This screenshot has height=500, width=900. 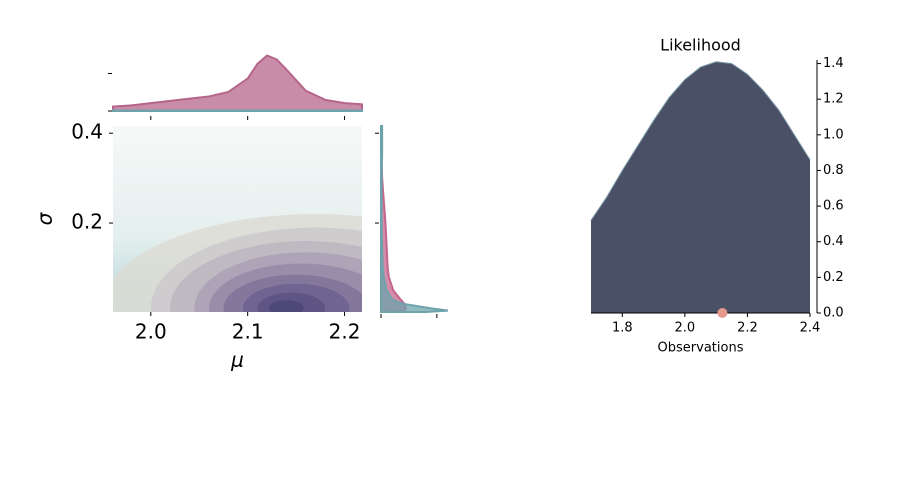 What do you see at coordinates (237, 263) in the screenshot?
I see `contour-layer` at bounding box center [237, 263].